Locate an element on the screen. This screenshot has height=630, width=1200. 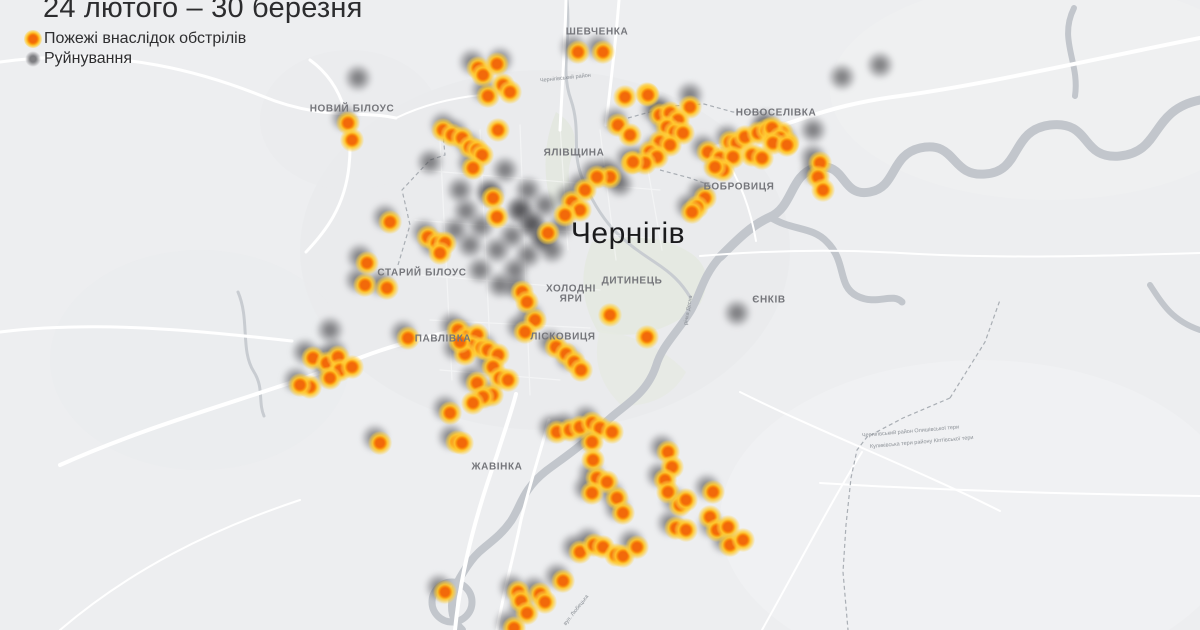
legend-label-fires: Пожежі внаслідок обстрілів is located at coordinates (145, 38).